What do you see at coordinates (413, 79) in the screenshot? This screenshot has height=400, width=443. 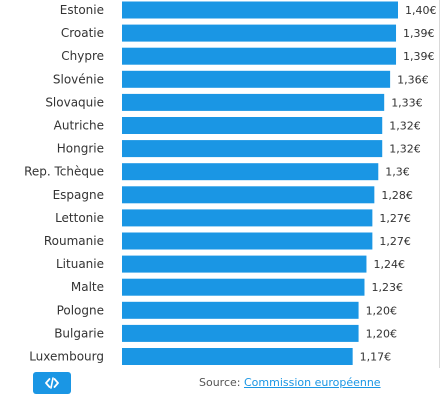 I see `value-label: 1,36€` at bounding box center [413, 79].